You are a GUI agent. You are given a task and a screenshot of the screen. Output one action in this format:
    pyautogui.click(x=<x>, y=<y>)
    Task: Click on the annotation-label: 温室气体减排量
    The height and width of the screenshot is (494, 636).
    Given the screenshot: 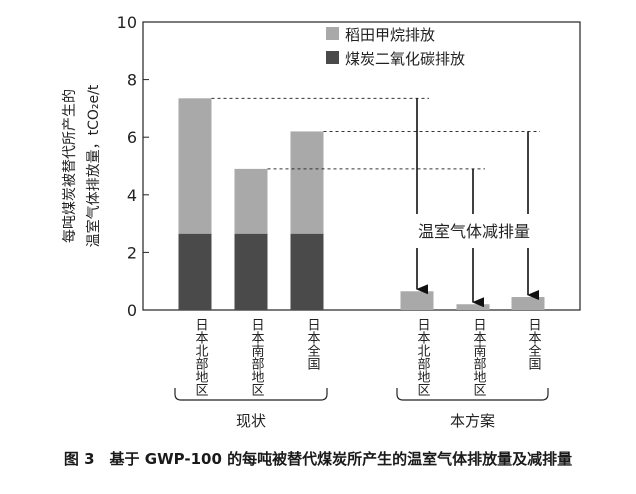 What is the action you would take?
    pyautogui.click(x=474, y=231)
    